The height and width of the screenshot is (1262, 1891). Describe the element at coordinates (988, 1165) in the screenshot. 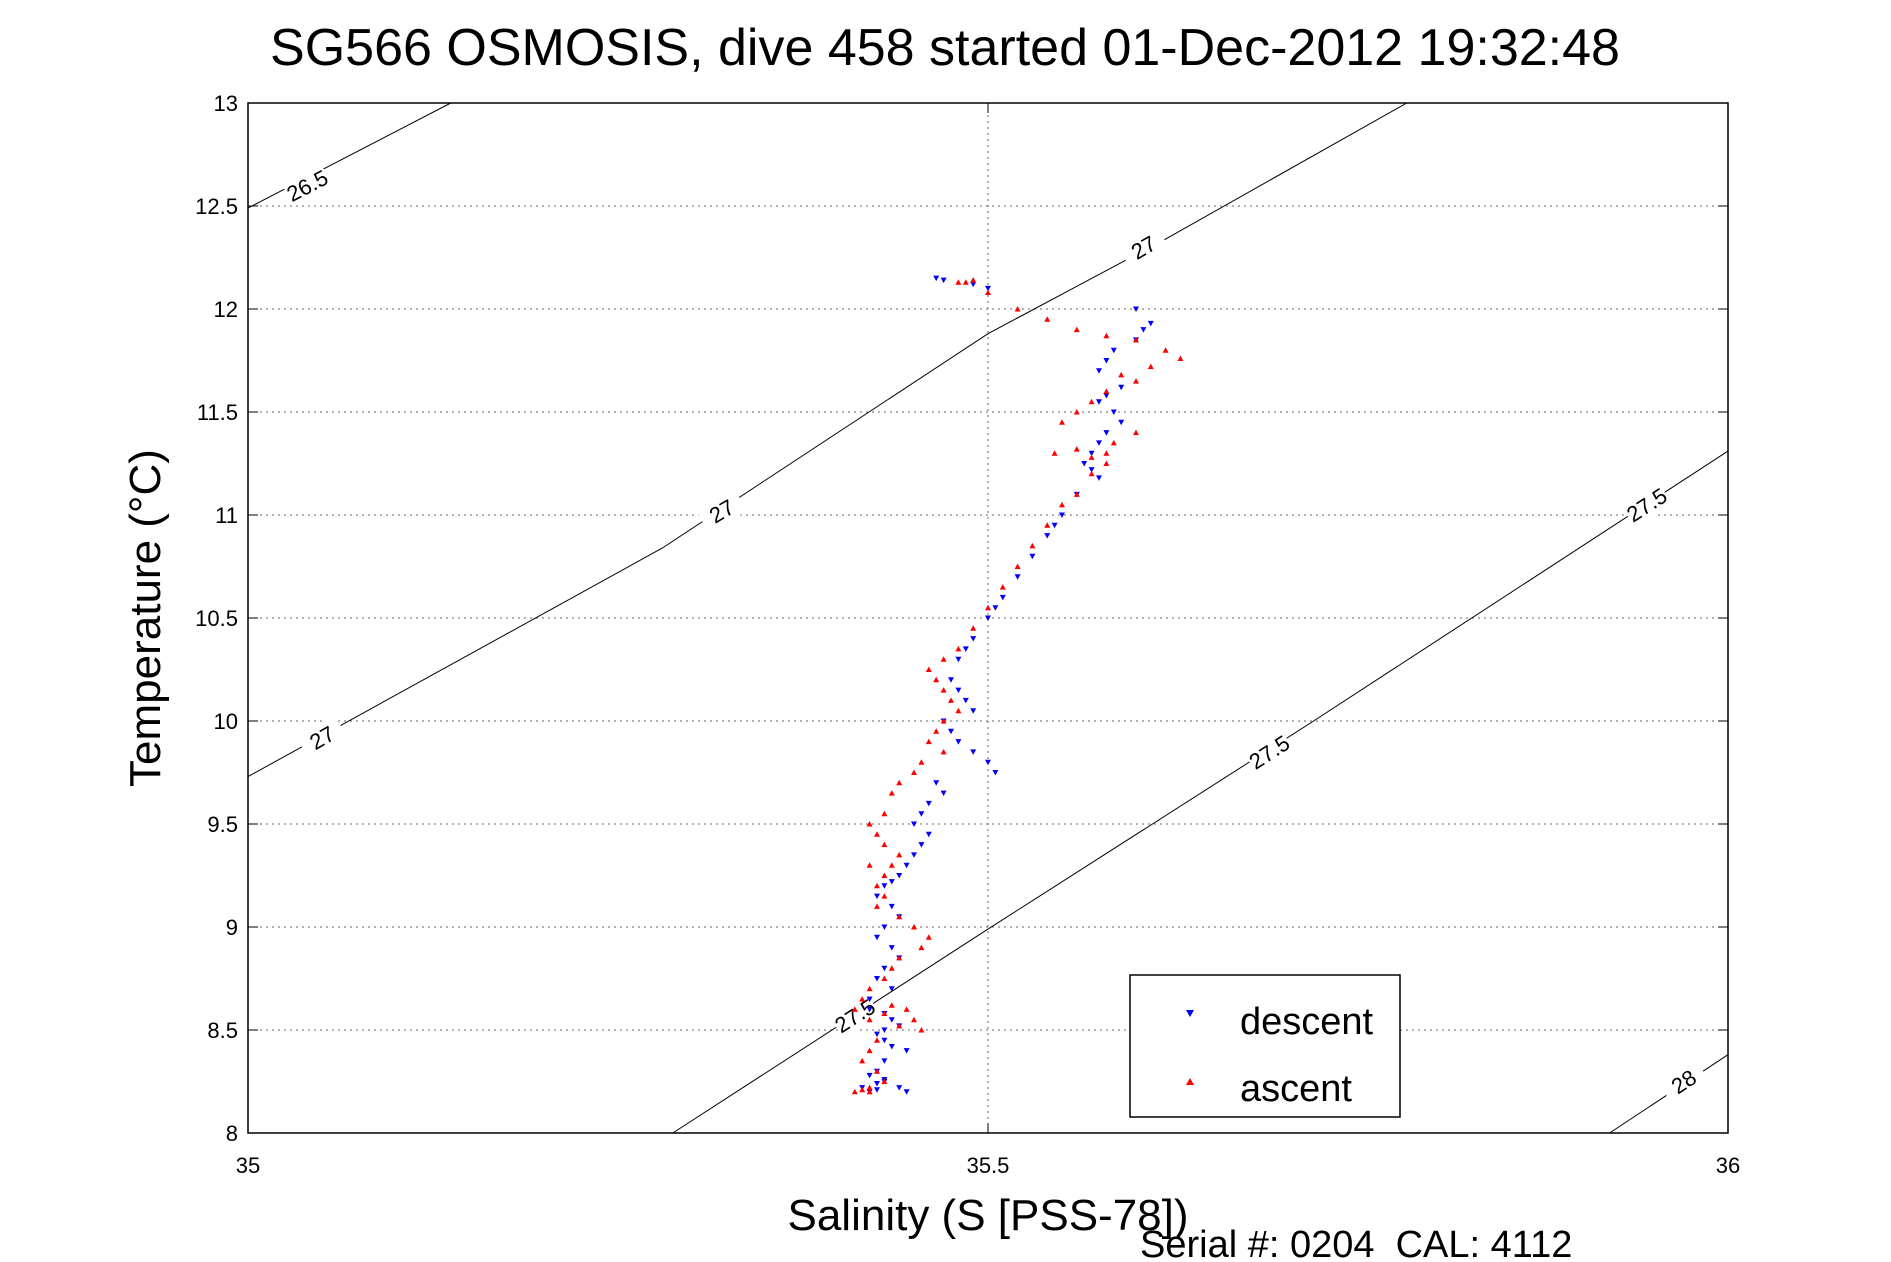

I see `x-tick-label: 35.5` at that location.